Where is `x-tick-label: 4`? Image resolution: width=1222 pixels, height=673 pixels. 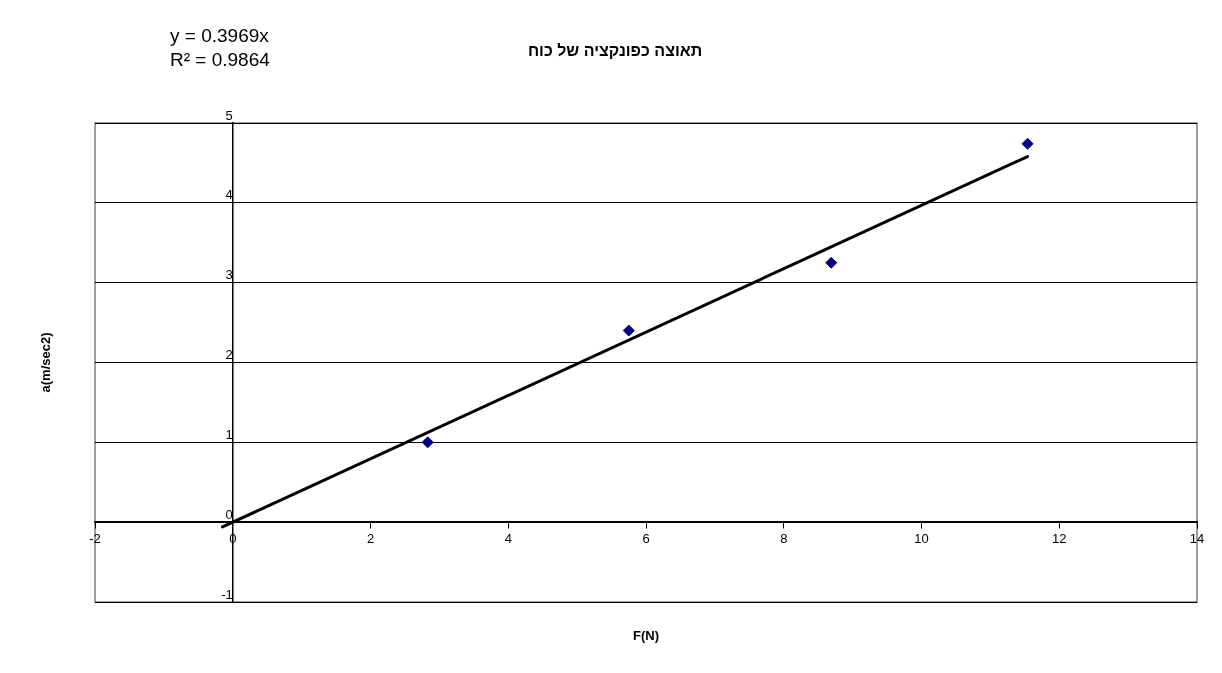 x-tick-label: 4 is located at coordinates (508, 538).